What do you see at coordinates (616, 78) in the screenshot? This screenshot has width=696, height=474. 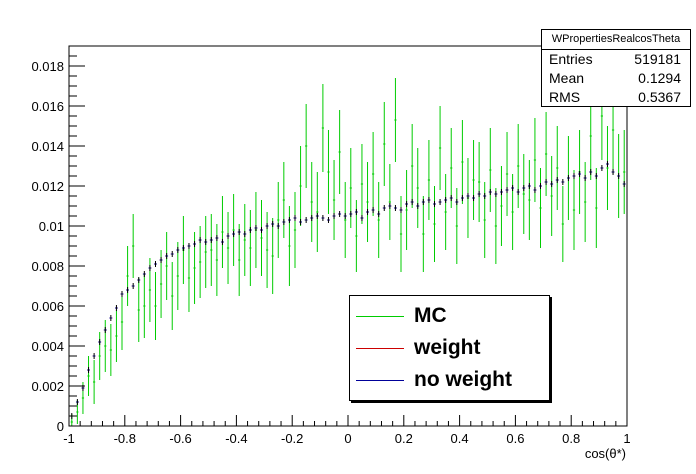 I see `stats-row-mean: Mean 0.1294` at bounding box center [616, 78].